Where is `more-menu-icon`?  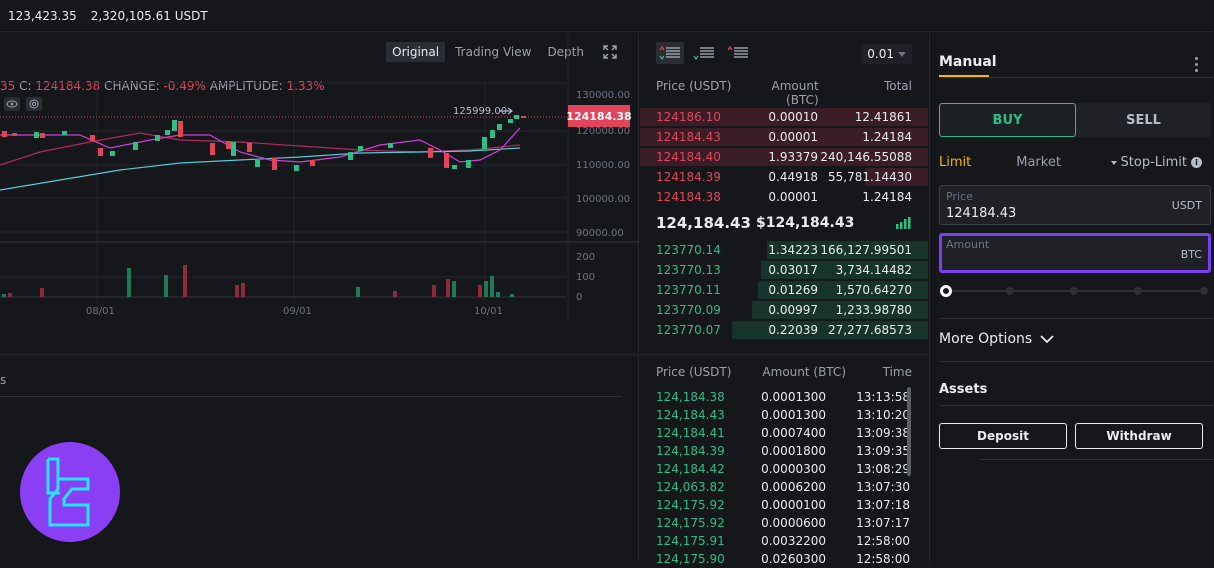
more-menu-icon is located at coordinates (1196, 64).